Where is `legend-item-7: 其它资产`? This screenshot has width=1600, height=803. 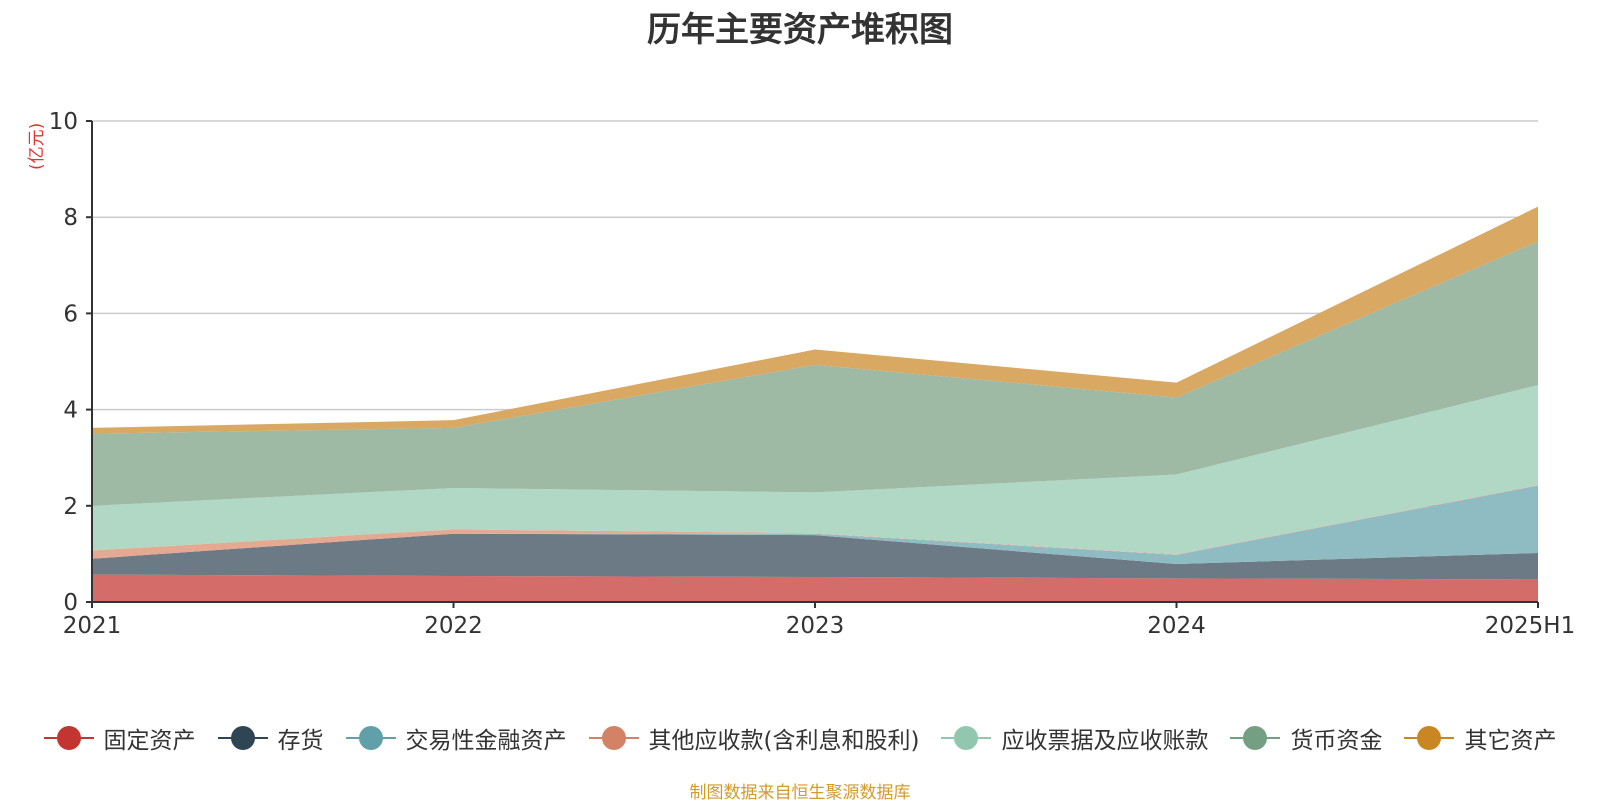 legend-item-7: 其它资产 is located at coordinates (1480, 738).